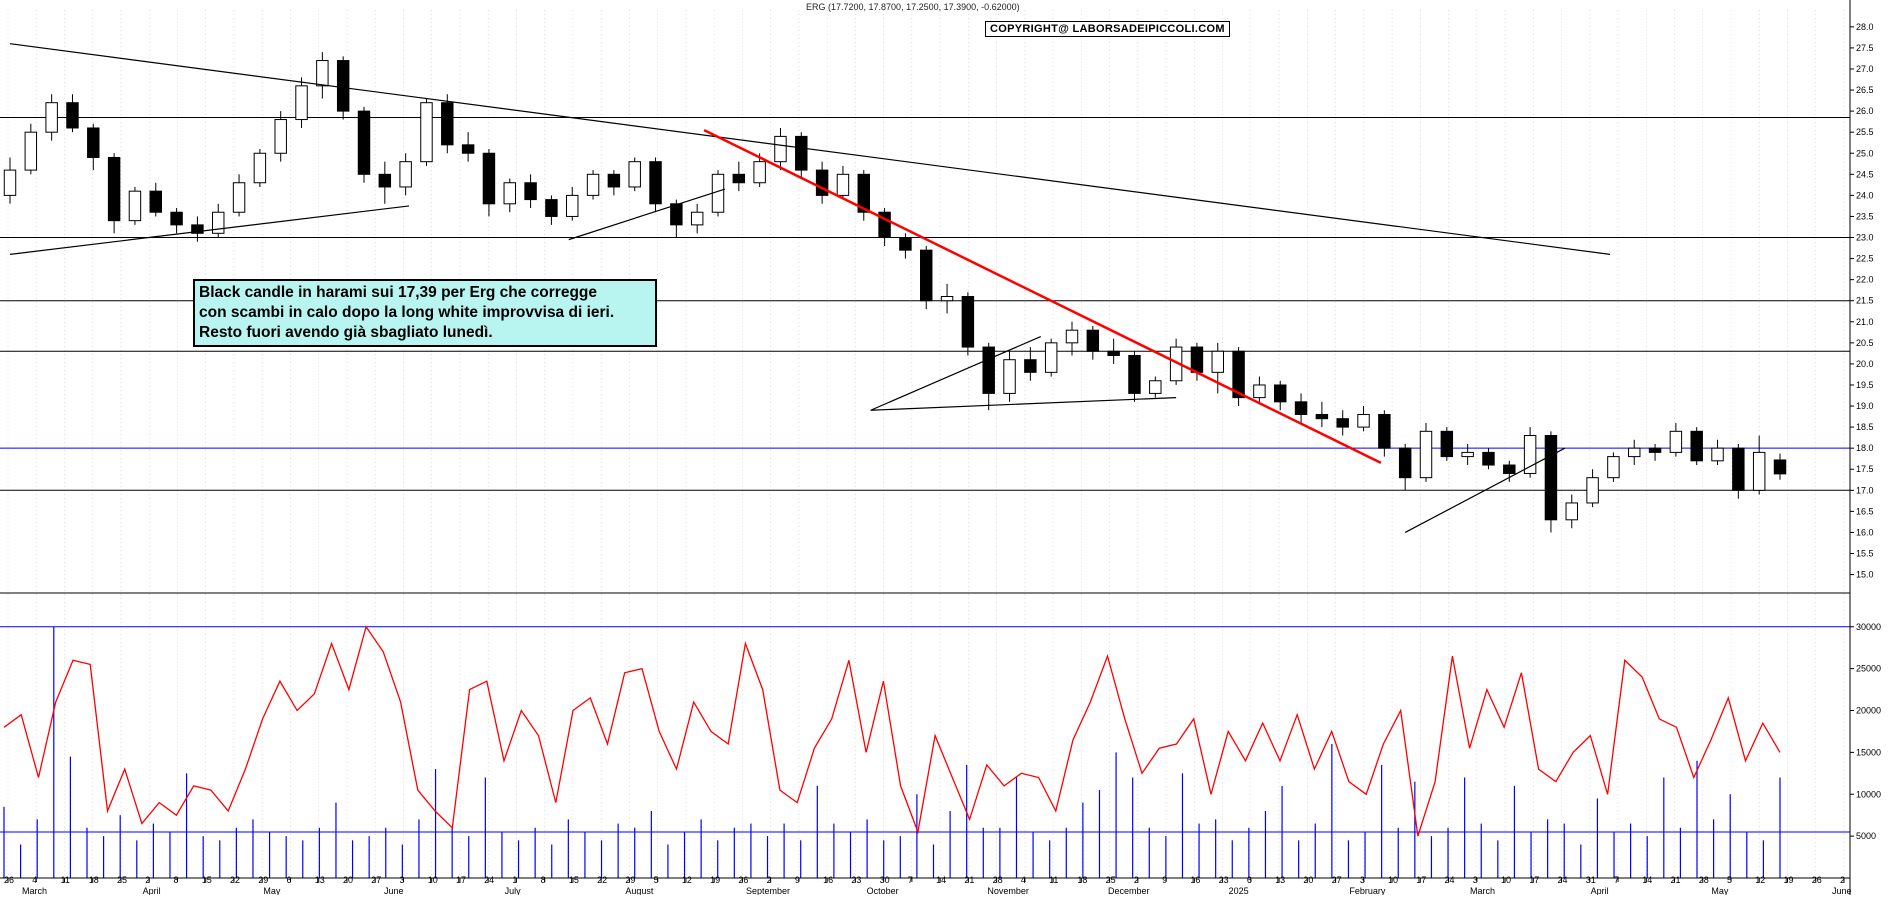 This screenshot has width=1890, height=900. What do you see at coordinates (1865, 111) in the screenshot?
I see `price-tick-label-22: 26.0` at bounding box center [1865, 111].